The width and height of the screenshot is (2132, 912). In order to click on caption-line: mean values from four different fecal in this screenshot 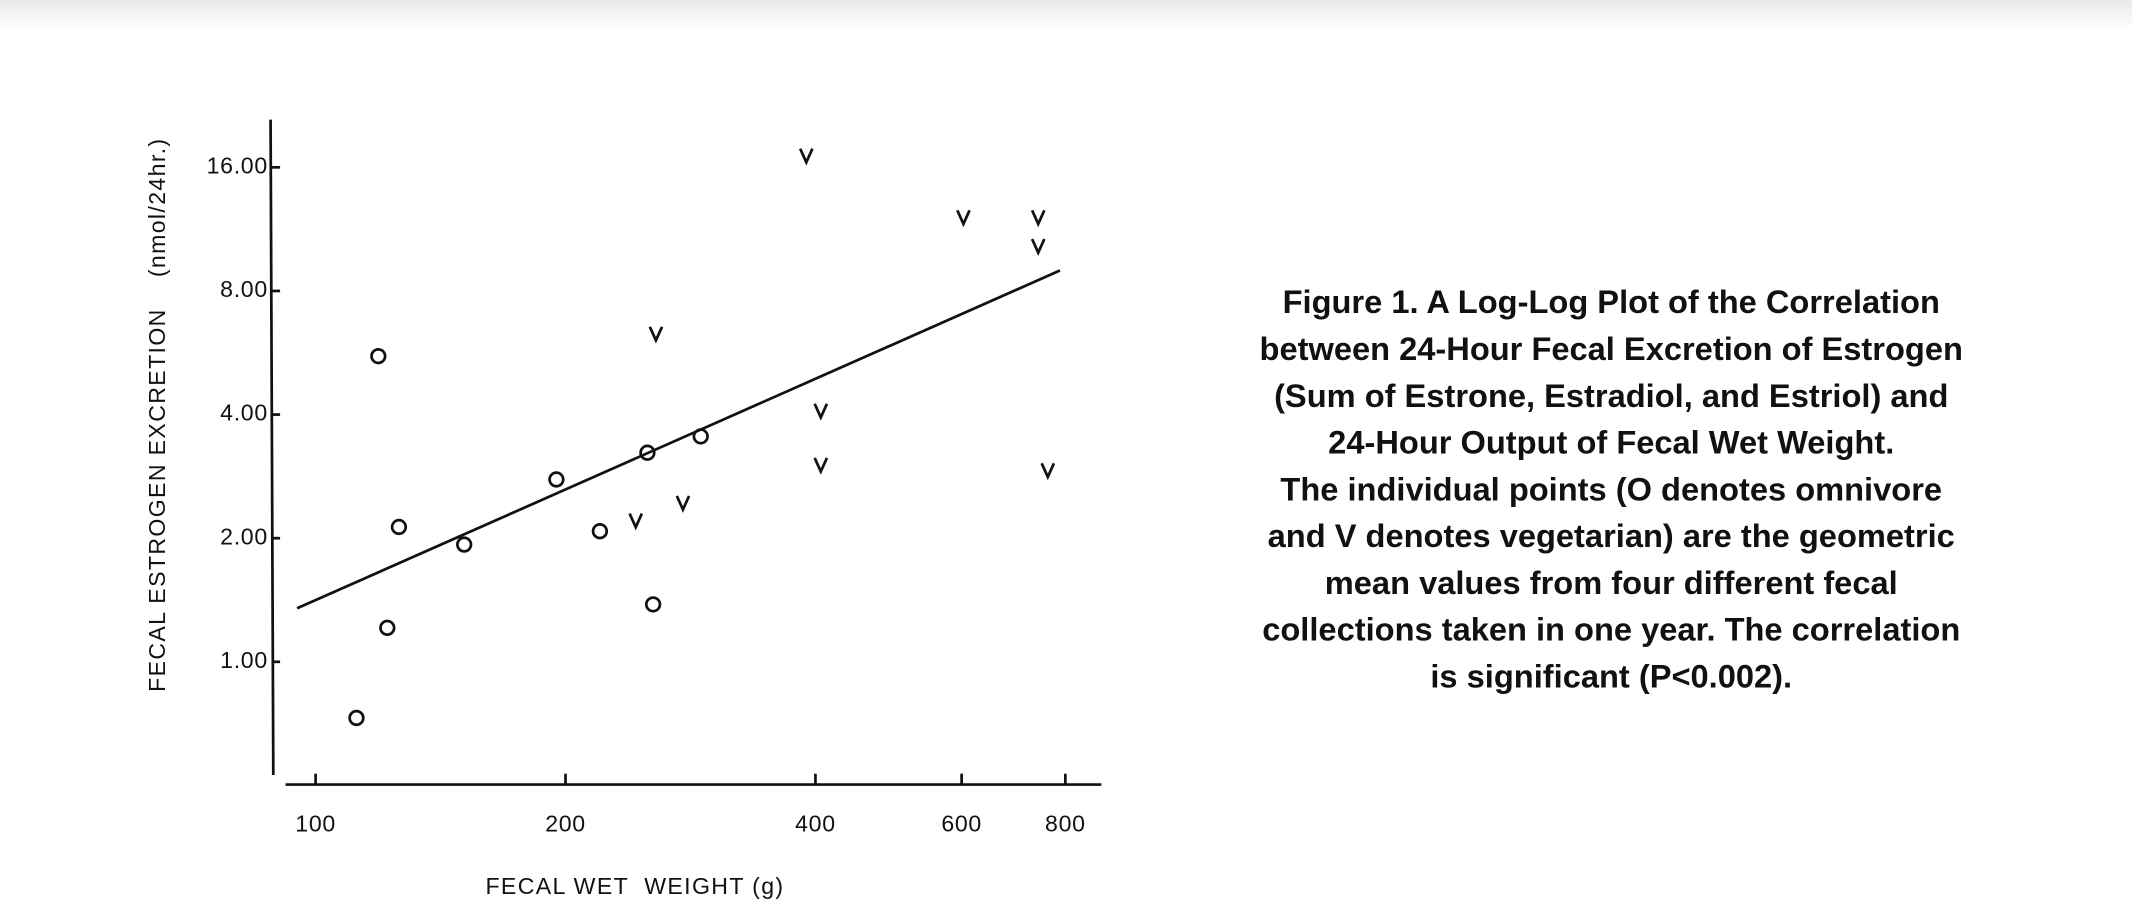, I will do `click(1611, 582)`.